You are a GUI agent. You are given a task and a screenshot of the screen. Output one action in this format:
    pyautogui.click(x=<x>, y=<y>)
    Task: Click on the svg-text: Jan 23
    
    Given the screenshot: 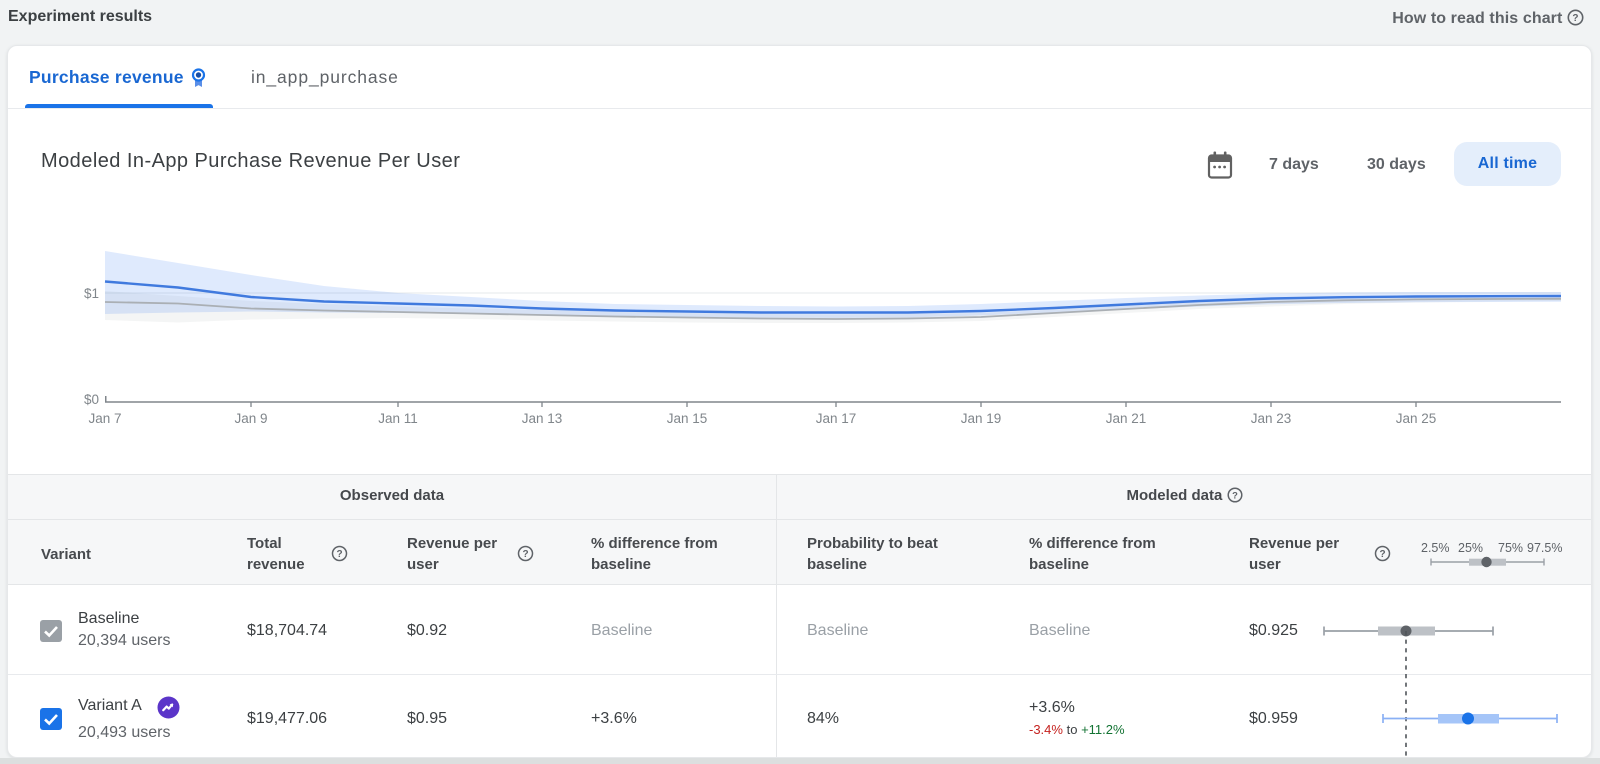 What is the action you would take?
    pyautogui.click(x=1271, y=418)
    